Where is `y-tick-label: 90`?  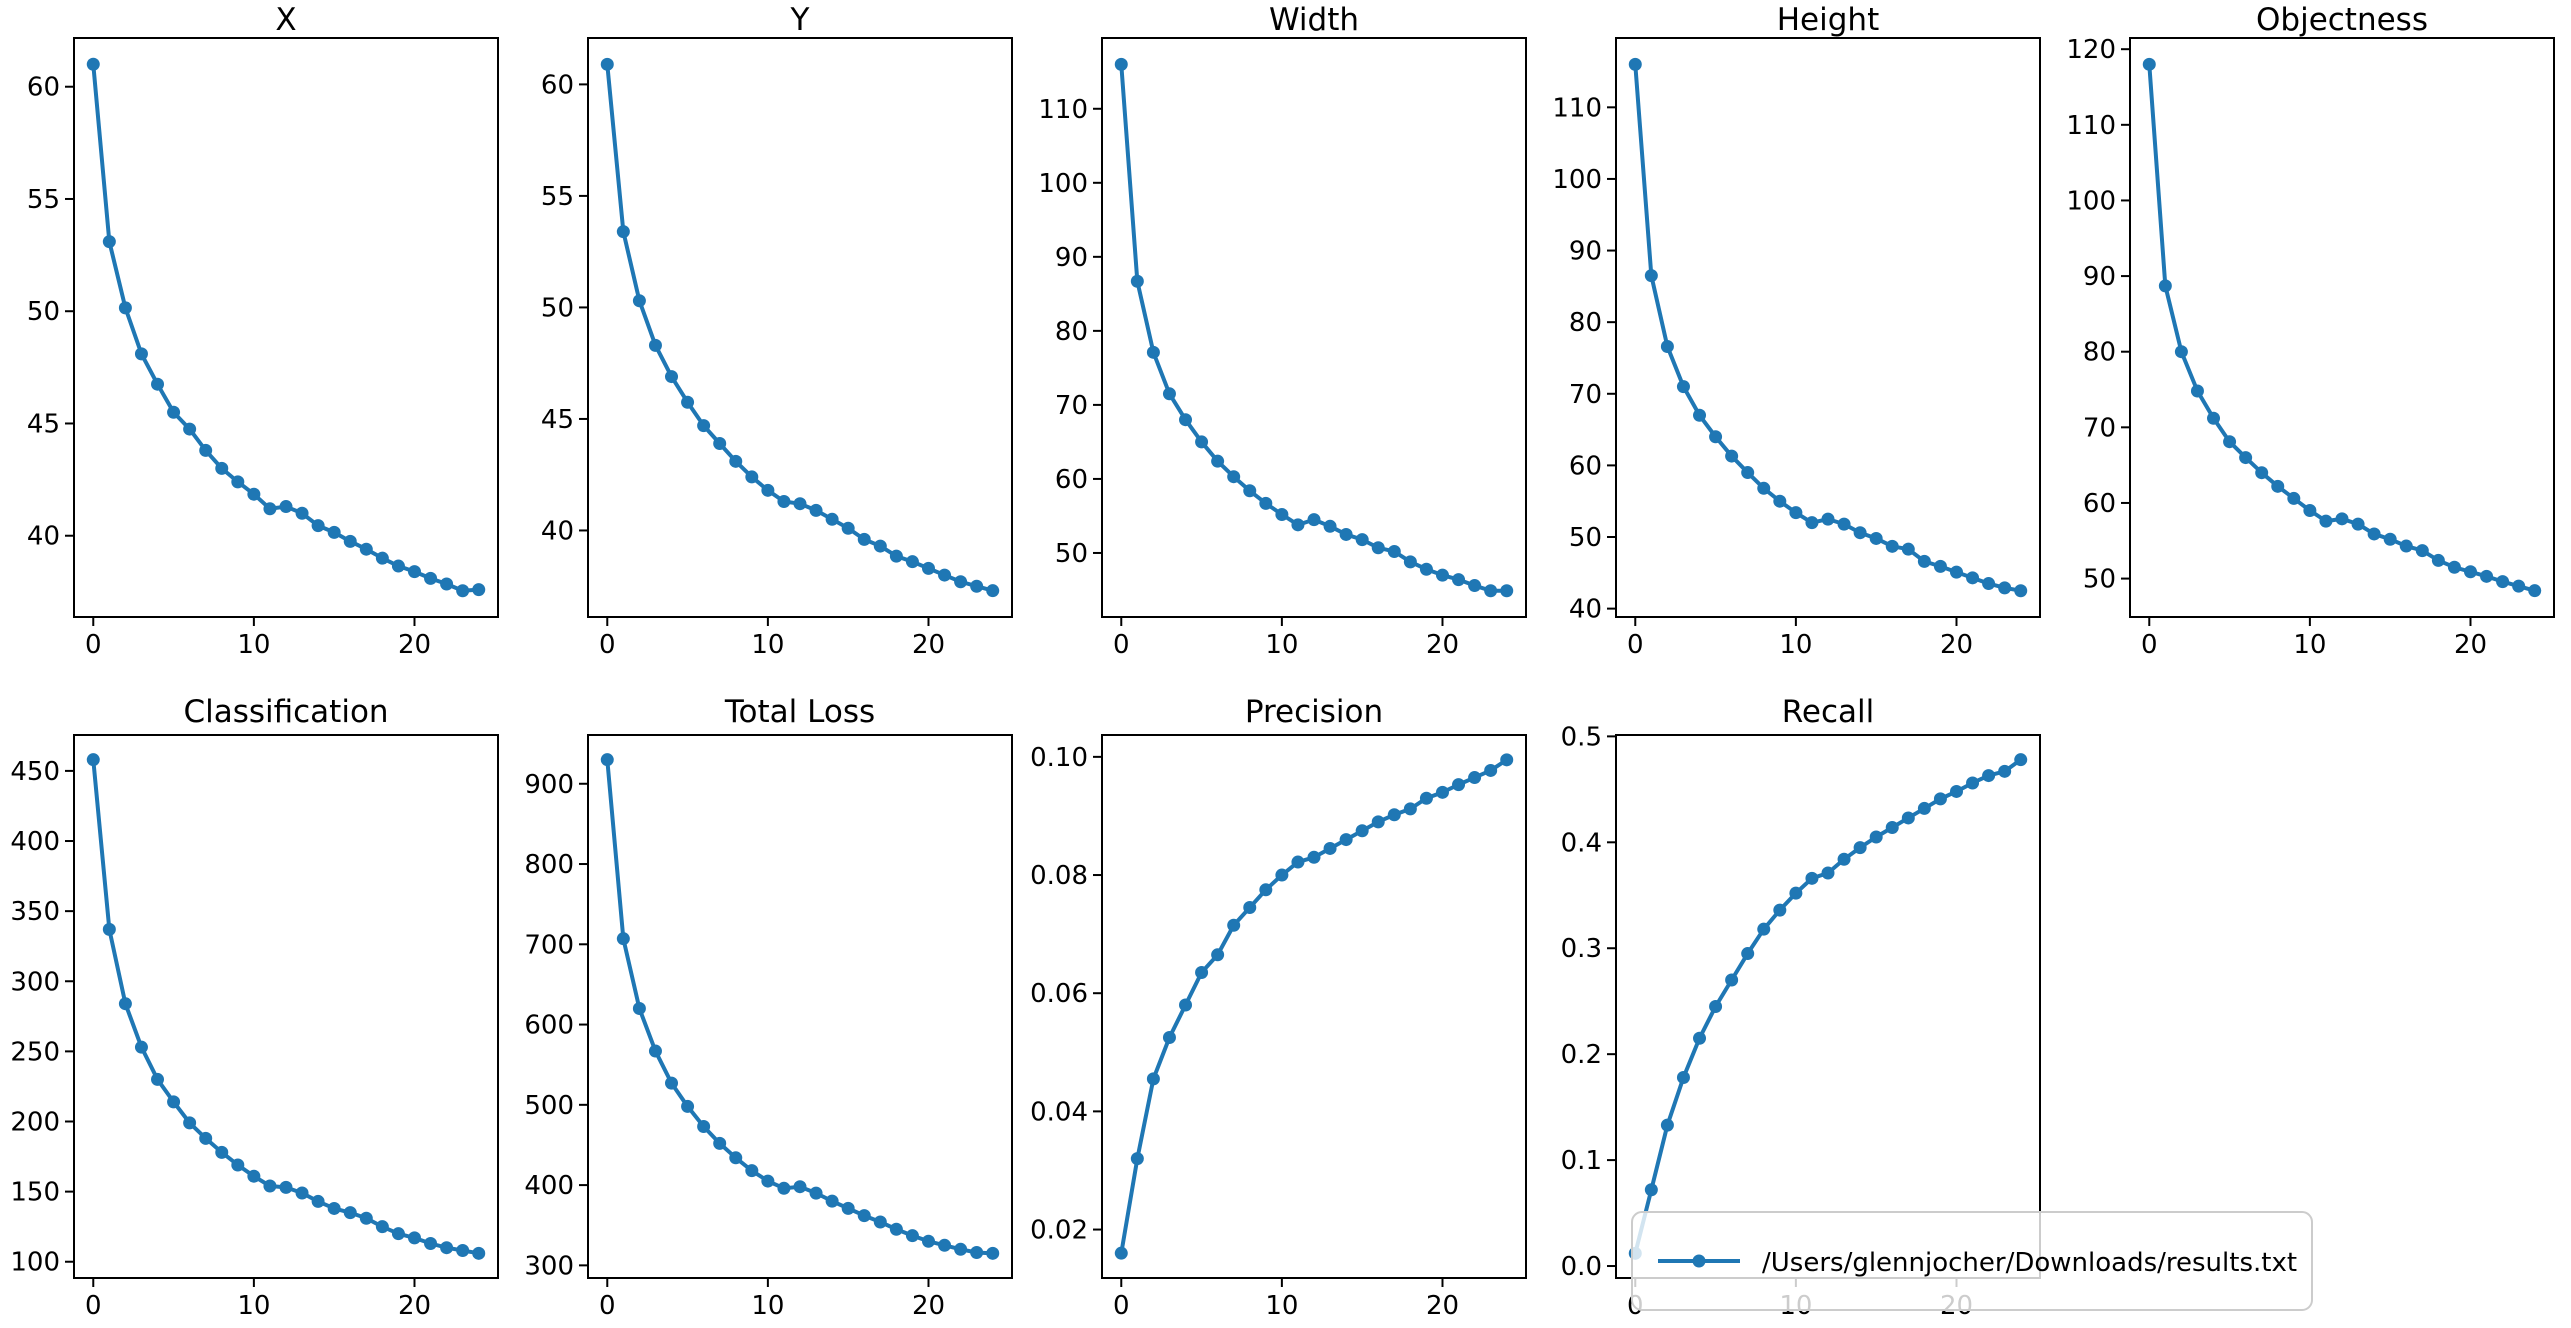 y-tick-label: 90 is located at coordinates (1071, 258).